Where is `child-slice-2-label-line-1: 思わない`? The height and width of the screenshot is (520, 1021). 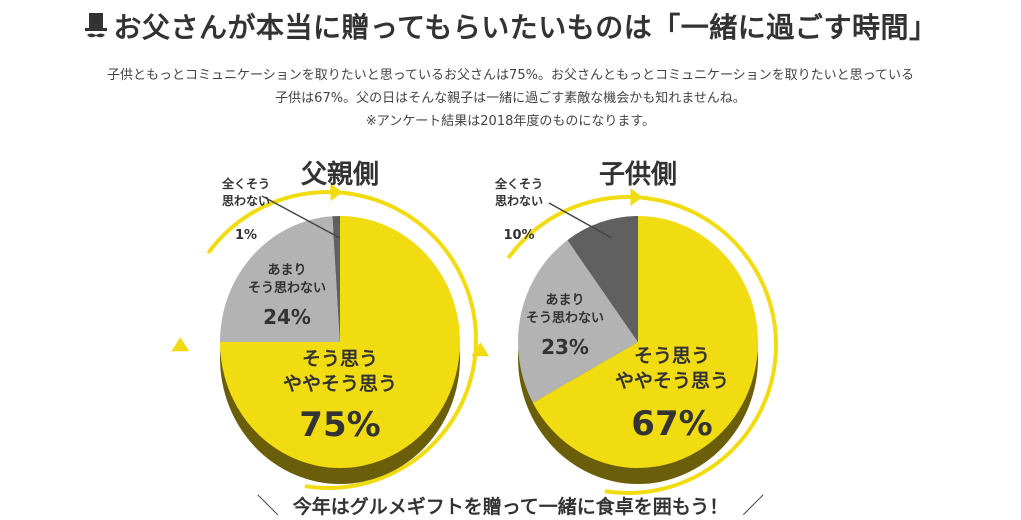
child-slice-2-label-line-1: 思わない is located at coordinates (519, 201).